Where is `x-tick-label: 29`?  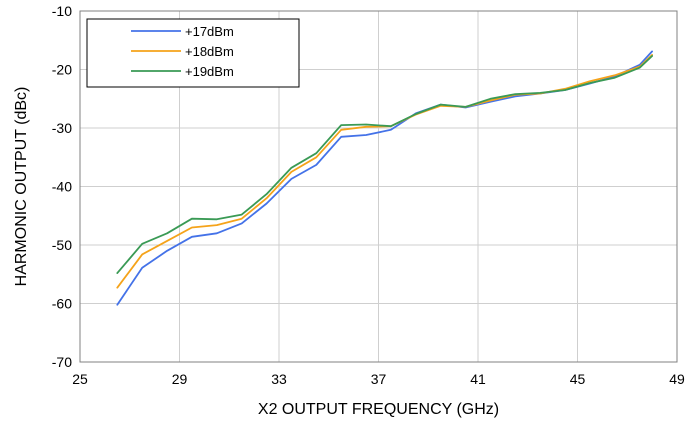 x-tick-label: 29 is located at coordinates (180, 379).